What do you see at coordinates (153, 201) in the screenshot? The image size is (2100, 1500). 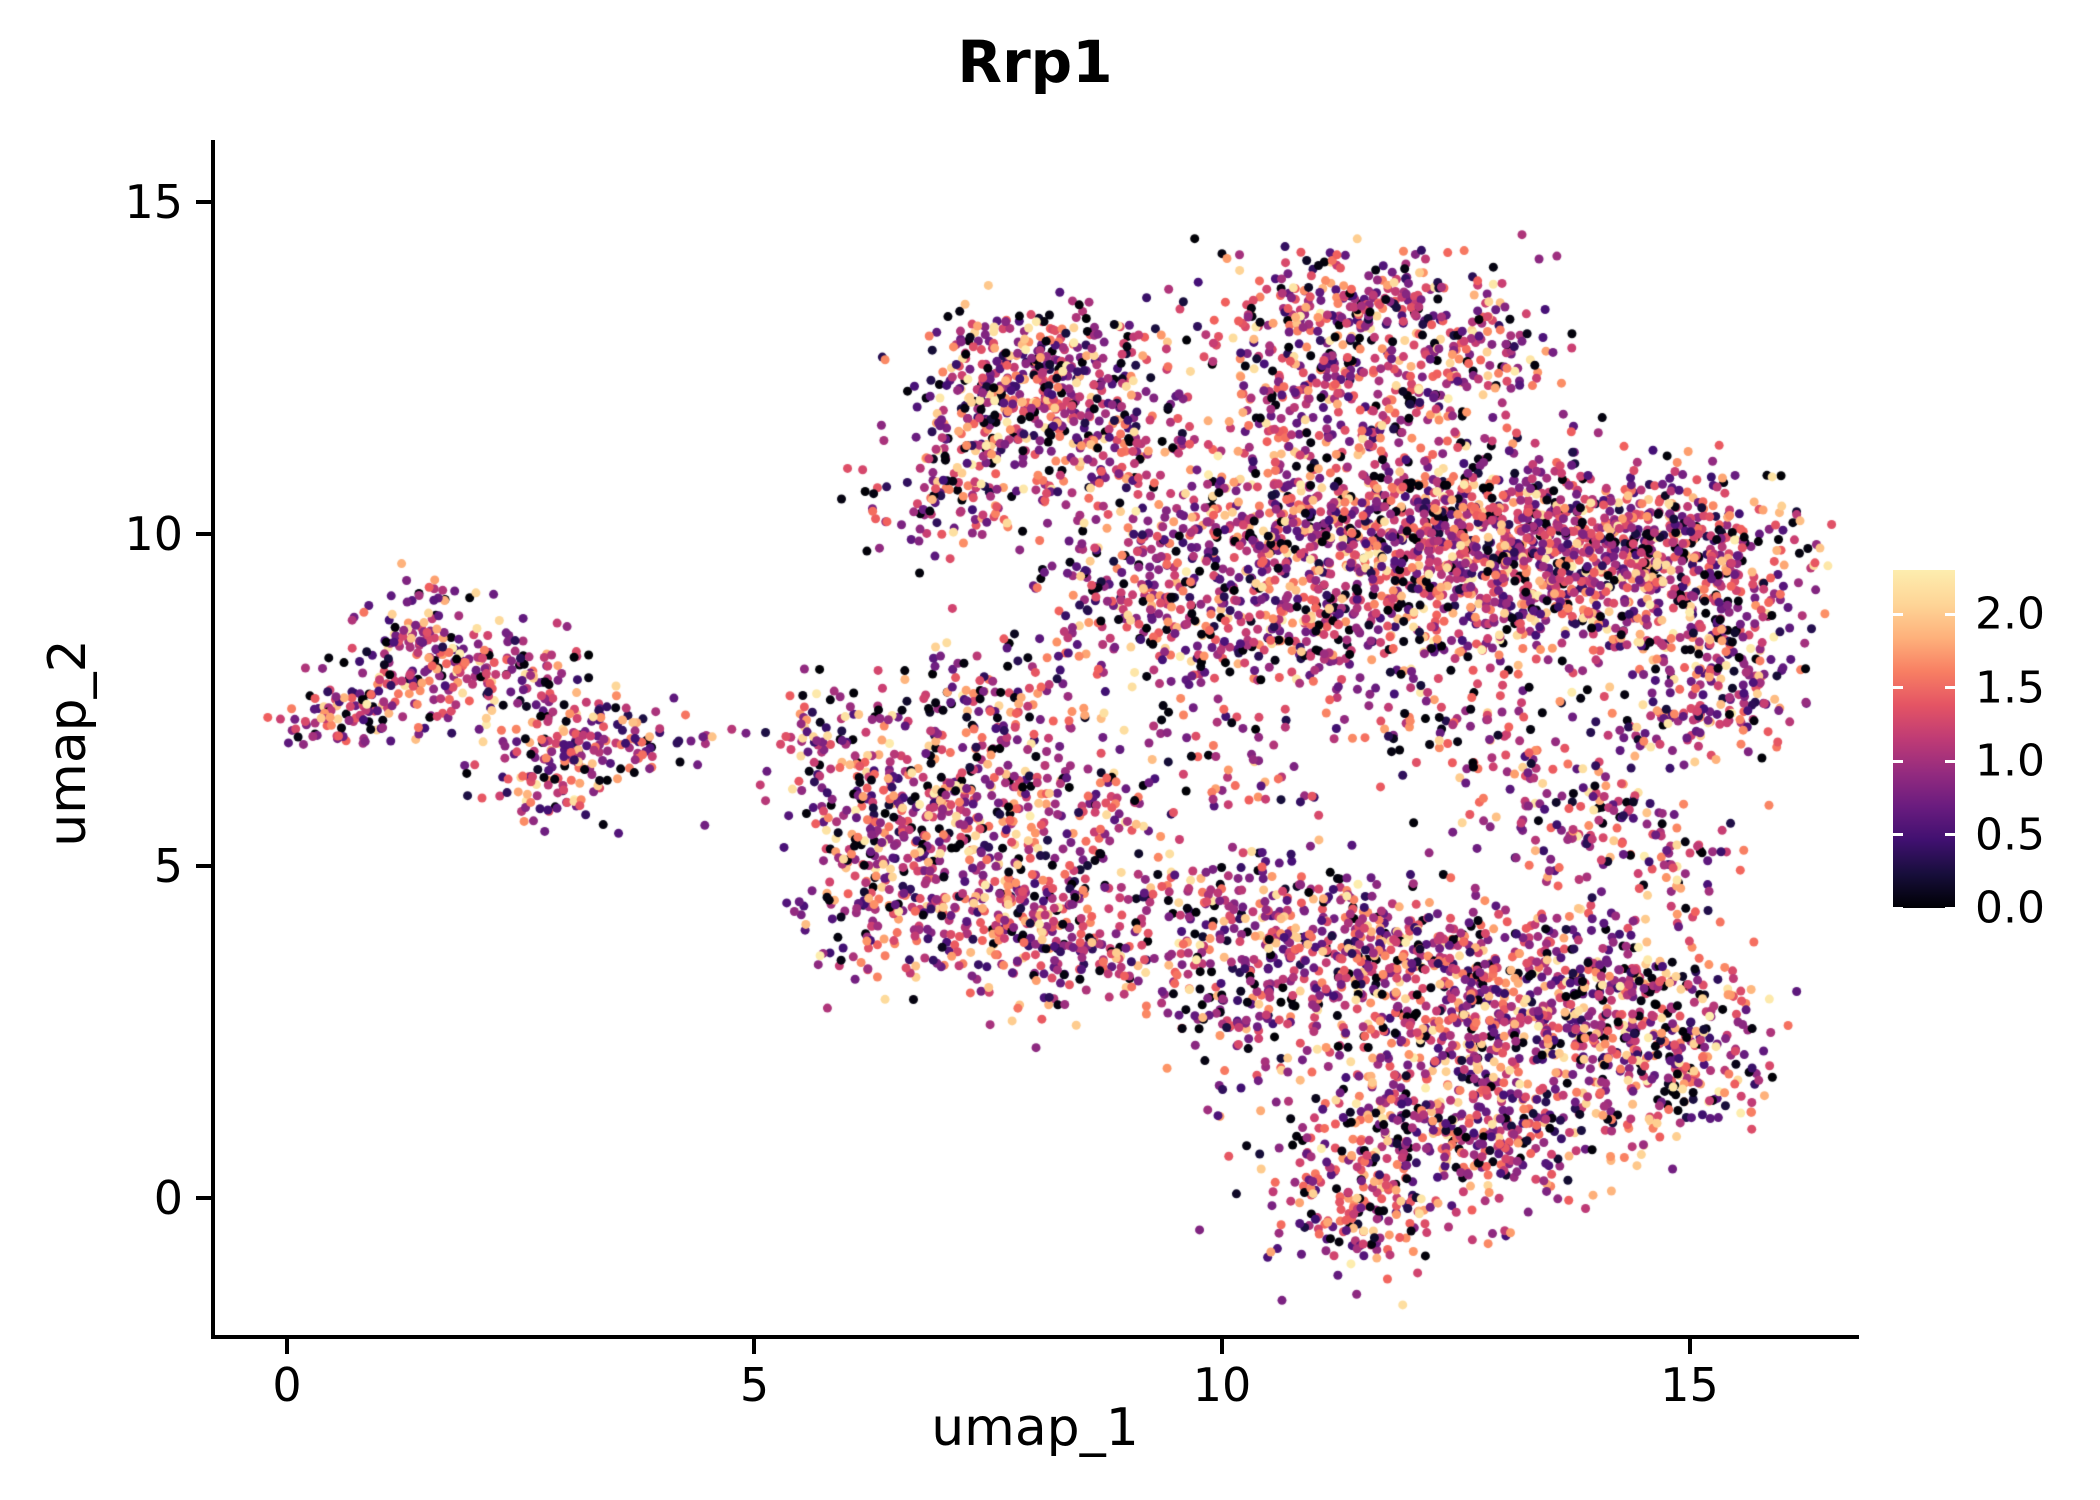 I see `y-tick-label: 15` at bounding box center [153, 201].